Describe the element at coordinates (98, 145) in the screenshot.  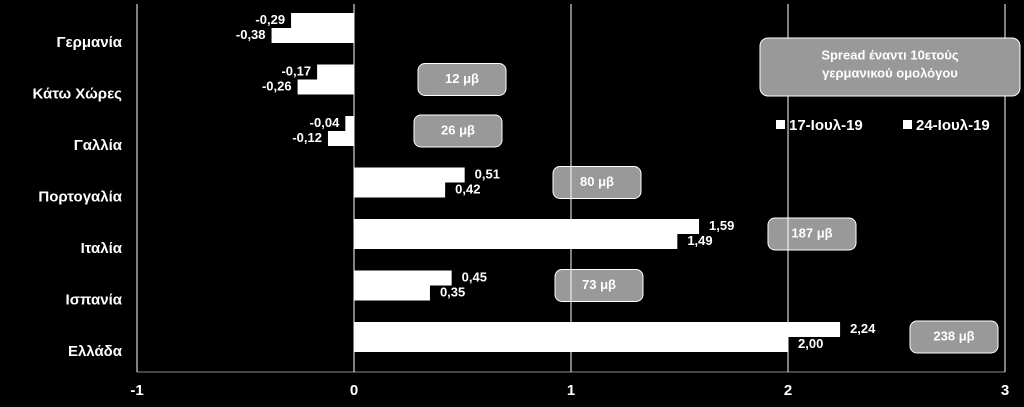
I see `y-tick-label: Γαλλία` at that location.